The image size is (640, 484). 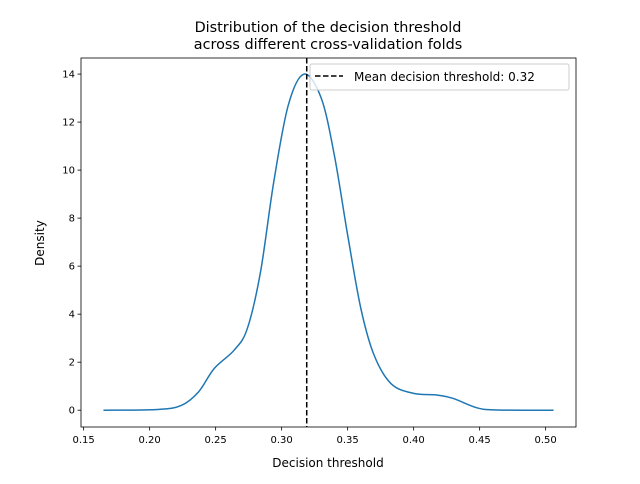 I want to click on chart-title-line-1: Distribution of the decision threshold, so click(x=328, y=28).